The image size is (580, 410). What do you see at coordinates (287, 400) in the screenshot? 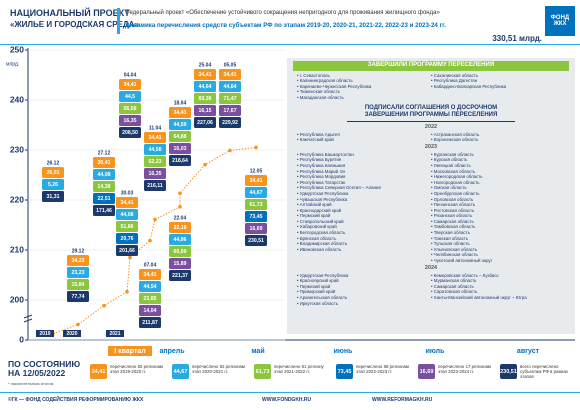
I see `site-link: WWW.FONDGKH.RU` at bounding box center [287, 400].